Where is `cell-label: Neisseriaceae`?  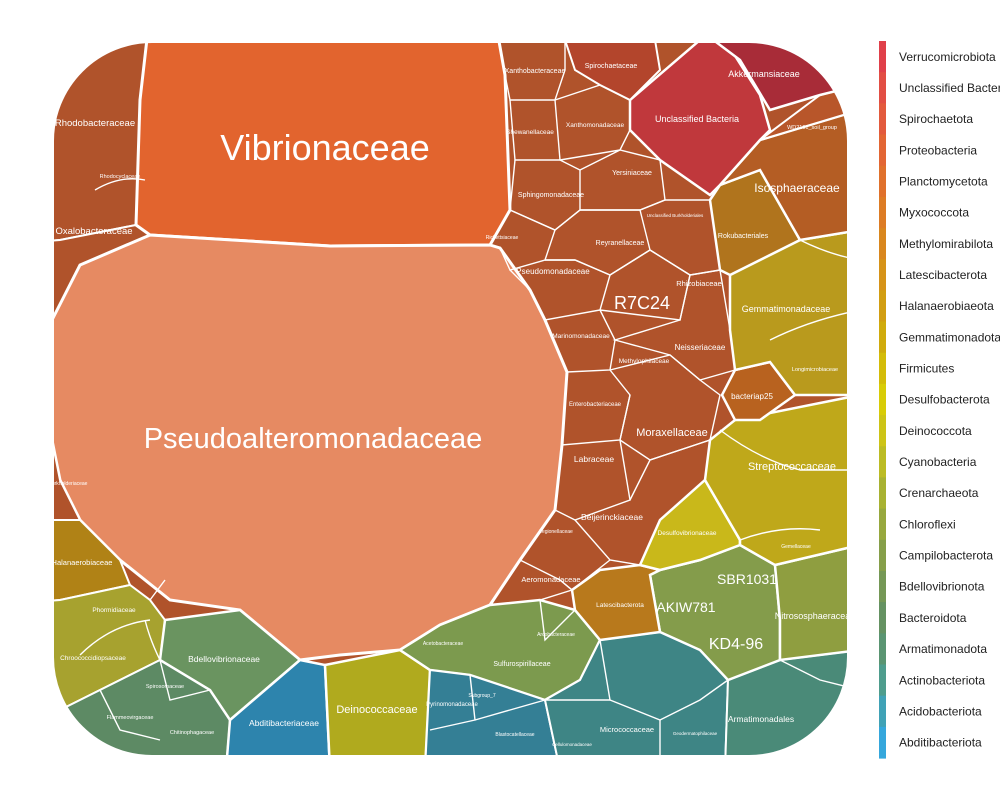
cell-label: Neisseriaceae is located at coordinates (700, 347).